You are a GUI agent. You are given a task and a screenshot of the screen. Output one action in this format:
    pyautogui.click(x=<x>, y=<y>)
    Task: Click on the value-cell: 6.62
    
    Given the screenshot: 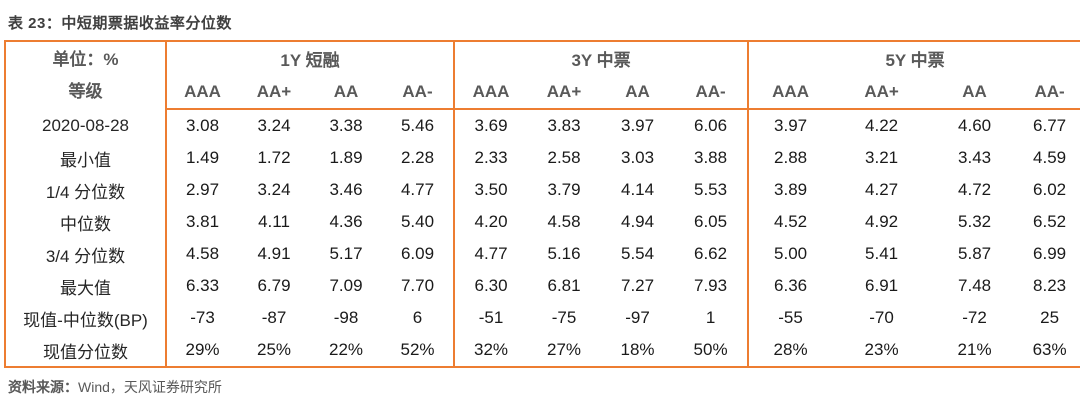 What is the action you would take?
    pyautogui.click(x=711, y=253)
    